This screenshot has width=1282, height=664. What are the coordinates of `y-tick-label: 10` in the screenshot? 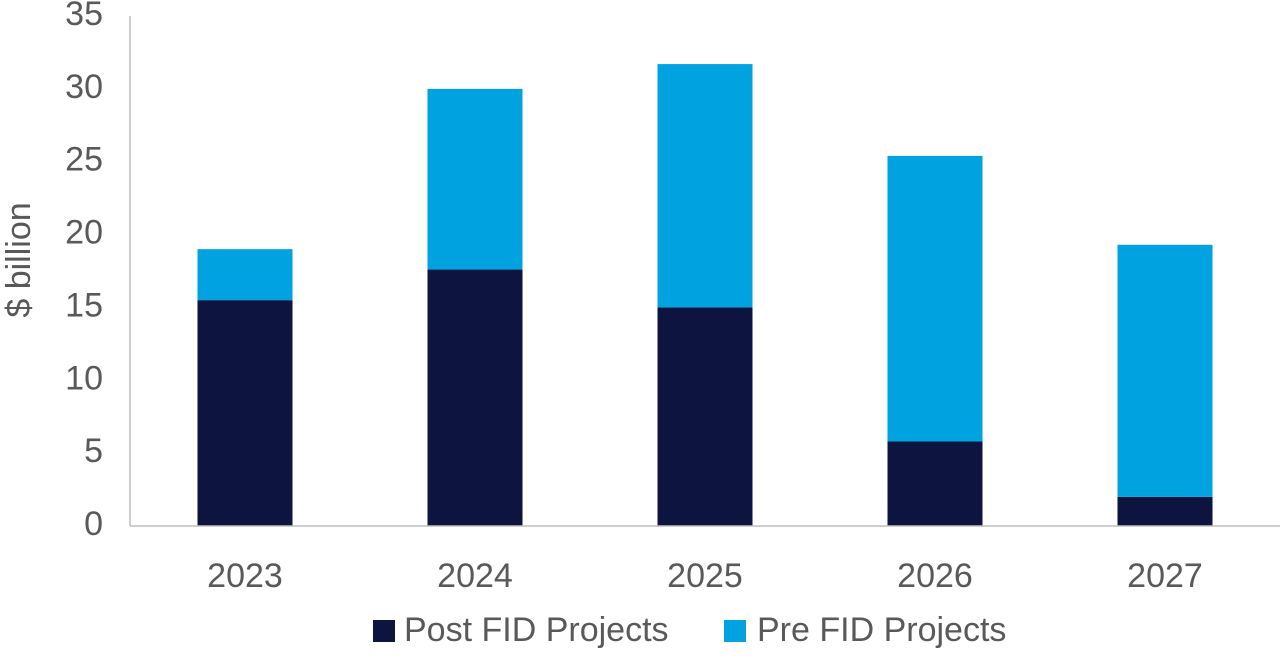 It's located at (84, 378).